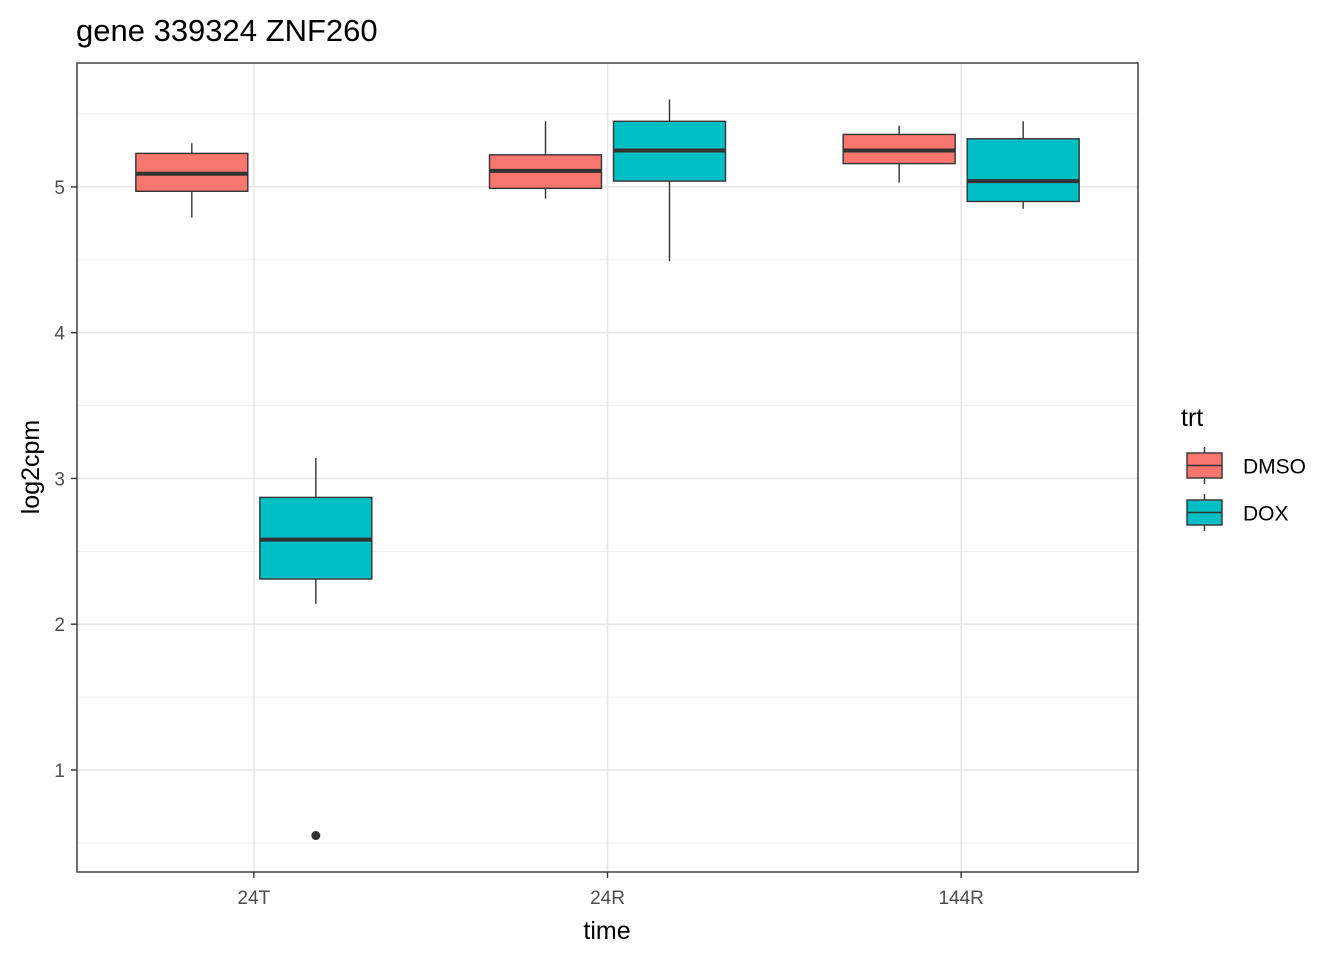  Describe the element at coordinates (1192, 418) in the screenshot. I see `legend-title: trt` at that location.